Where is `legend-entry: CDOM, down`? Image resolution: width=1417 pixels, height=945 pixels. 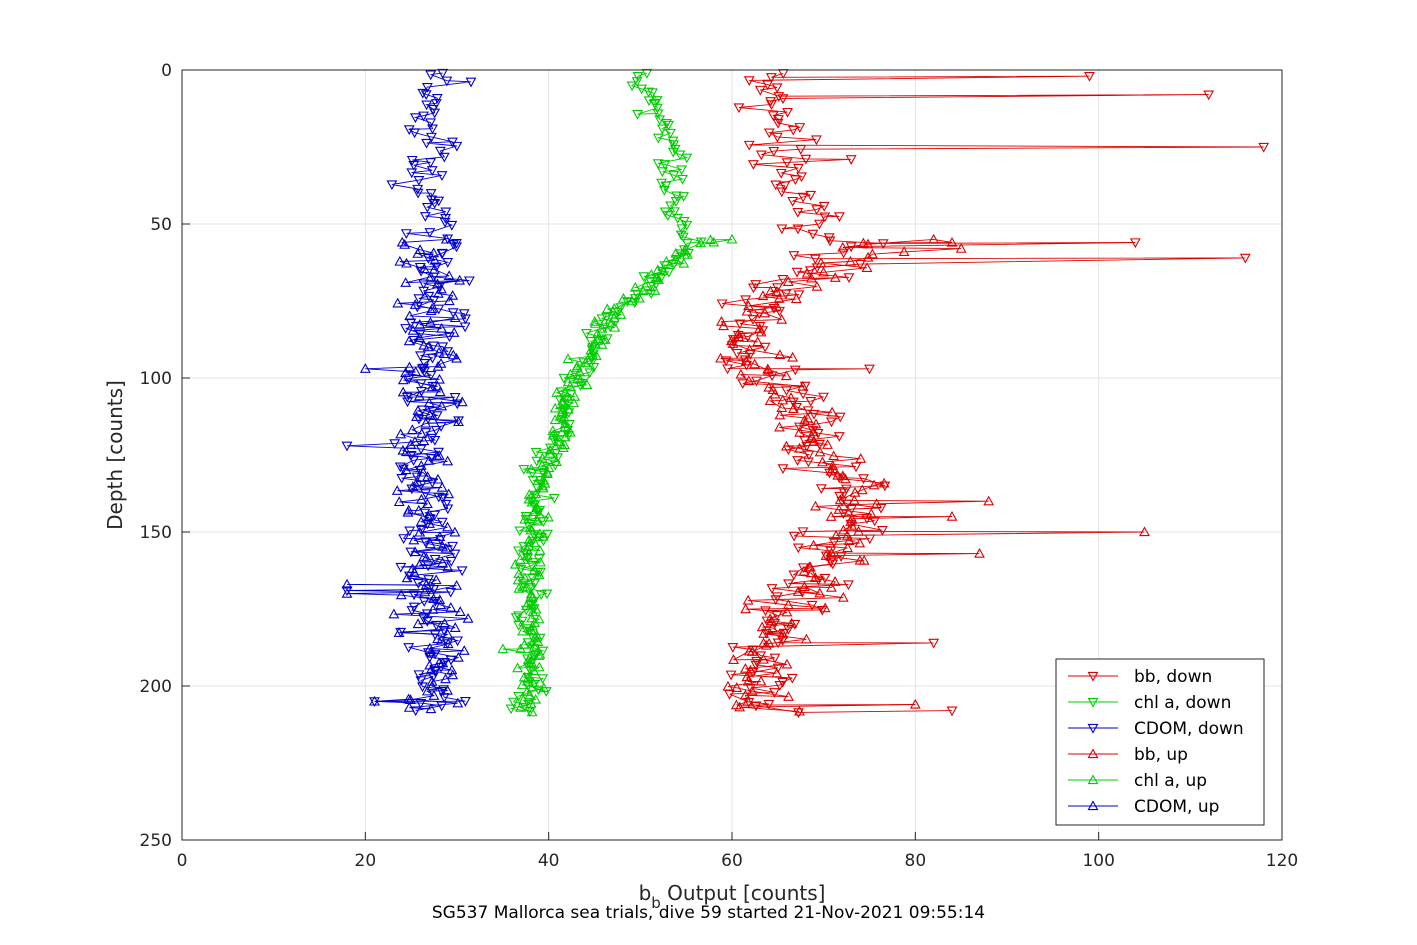 legend-entry: CDOM, down is located at coordinates (1156, 729).